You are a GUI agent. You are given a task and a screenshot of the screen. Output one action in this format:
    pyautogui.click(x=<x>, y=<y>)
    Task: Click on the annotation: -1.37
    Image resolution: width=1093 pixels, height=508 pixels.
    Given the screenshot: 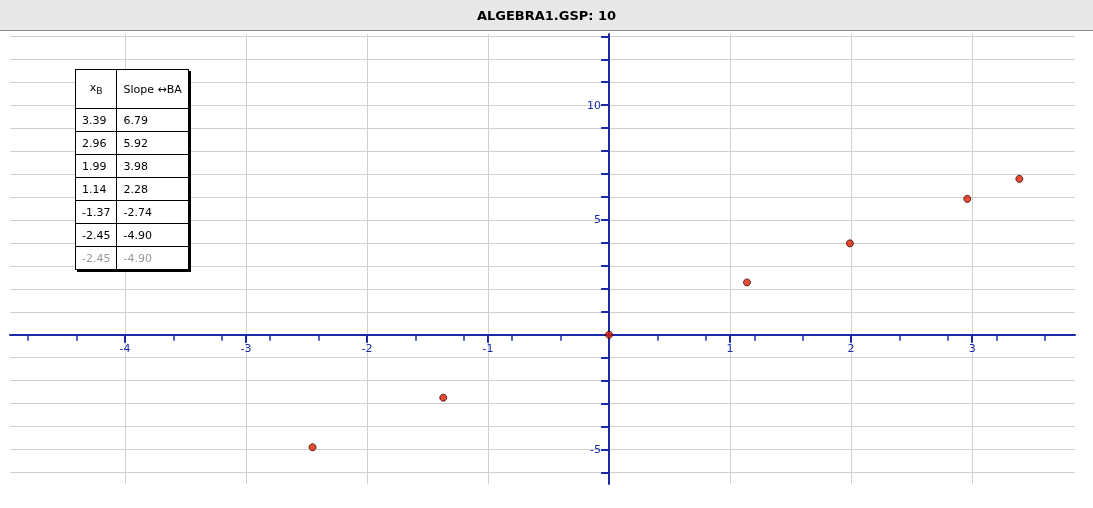 What is the action you would take?
    pyautogui.click(x=96, y=212)
    